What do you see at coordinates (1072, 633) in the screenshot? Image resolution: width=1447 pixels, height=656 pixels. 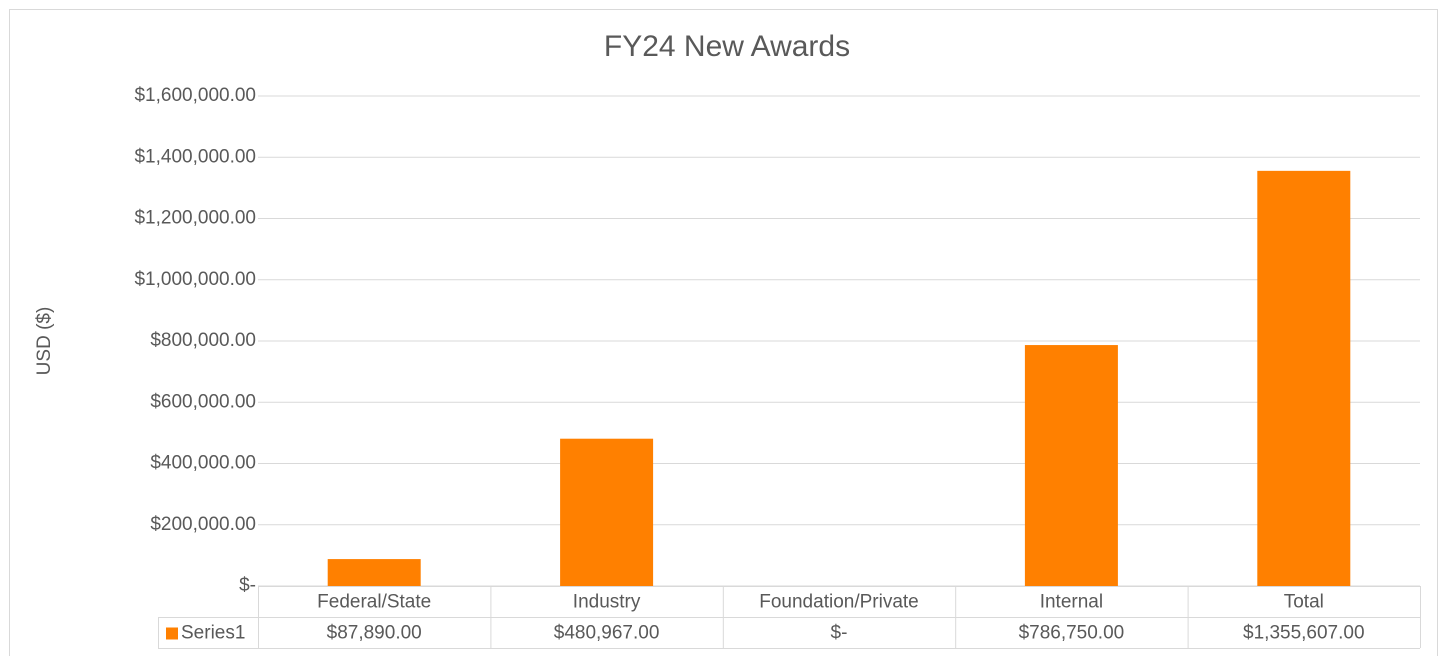 I see `data-table-value: $786,750.00` at bounding box center [1072, 633].